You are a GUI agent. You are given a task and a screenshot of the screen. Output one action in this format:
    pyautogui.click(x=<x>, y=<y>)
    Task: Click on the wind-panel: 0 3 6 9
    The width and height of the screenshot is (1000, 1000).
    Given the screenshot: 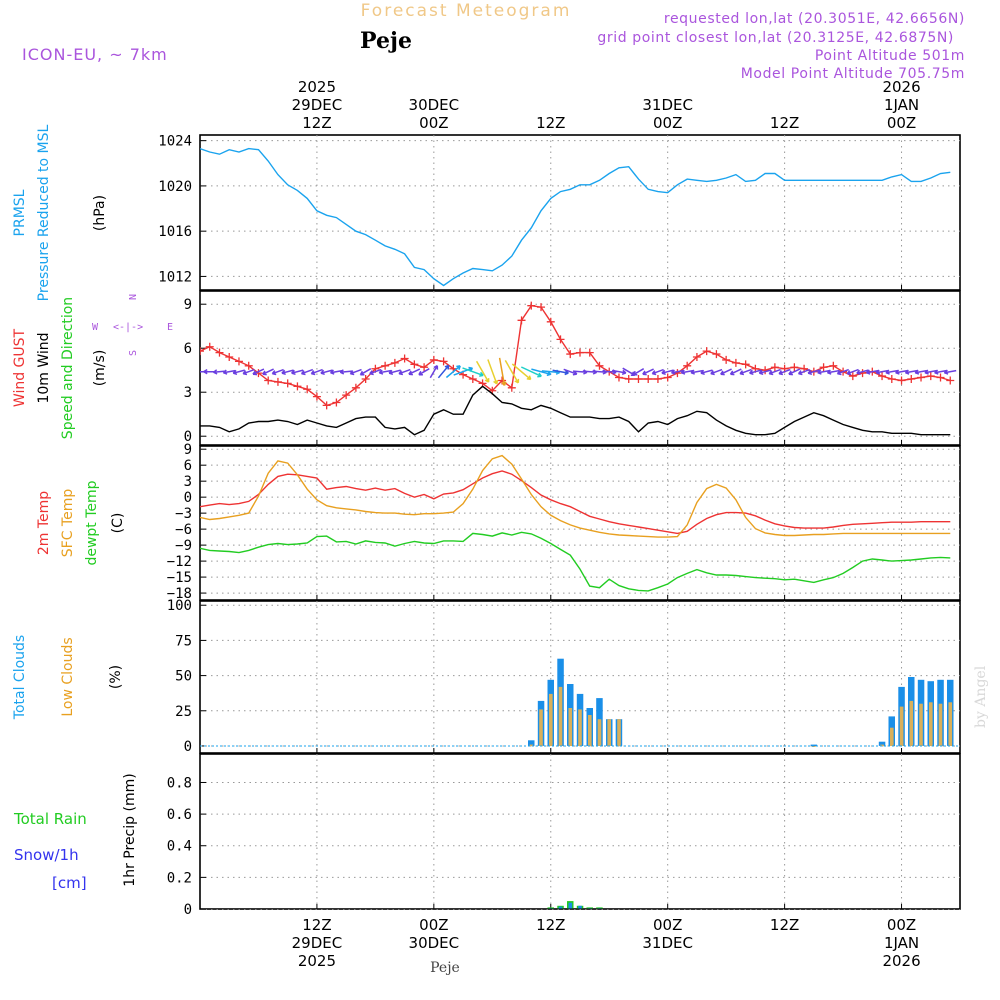 What is the action you would take?
    pyautogui.click(x=572, y=368)
    